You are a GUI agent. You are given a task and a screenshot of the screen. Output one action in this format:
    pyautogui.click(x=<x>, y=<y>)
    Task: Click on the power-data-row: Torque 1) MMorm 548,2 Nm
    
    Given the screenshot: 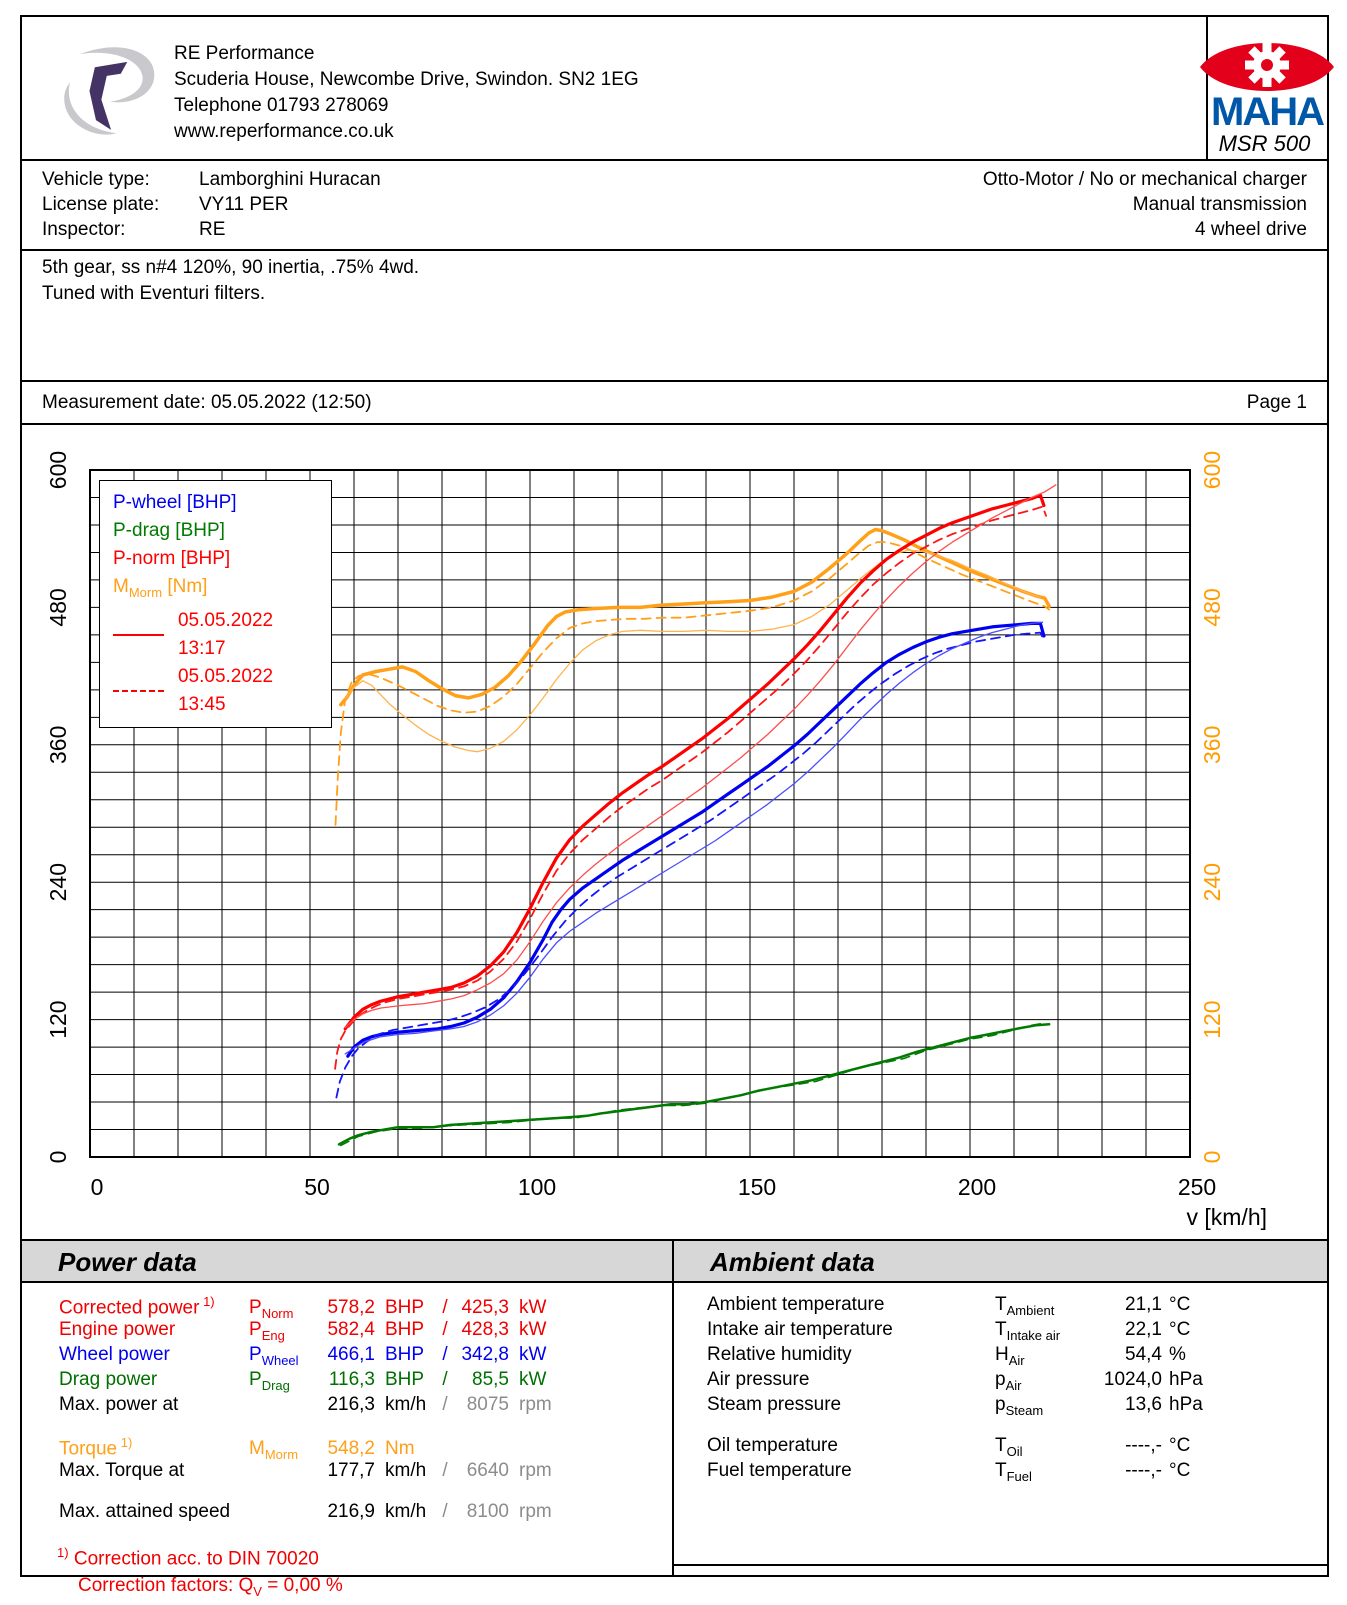 What is the action you would take?
    pyautogui.click(x=347, y=1449)
    